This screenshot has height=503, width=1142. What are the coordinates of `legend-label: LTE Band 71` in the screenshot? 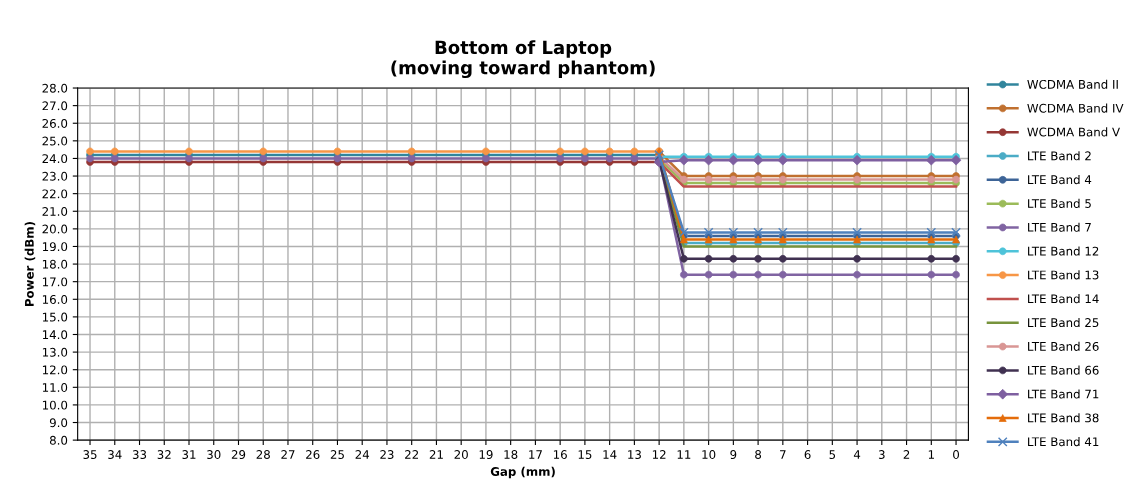 It's located at (1063, 394).